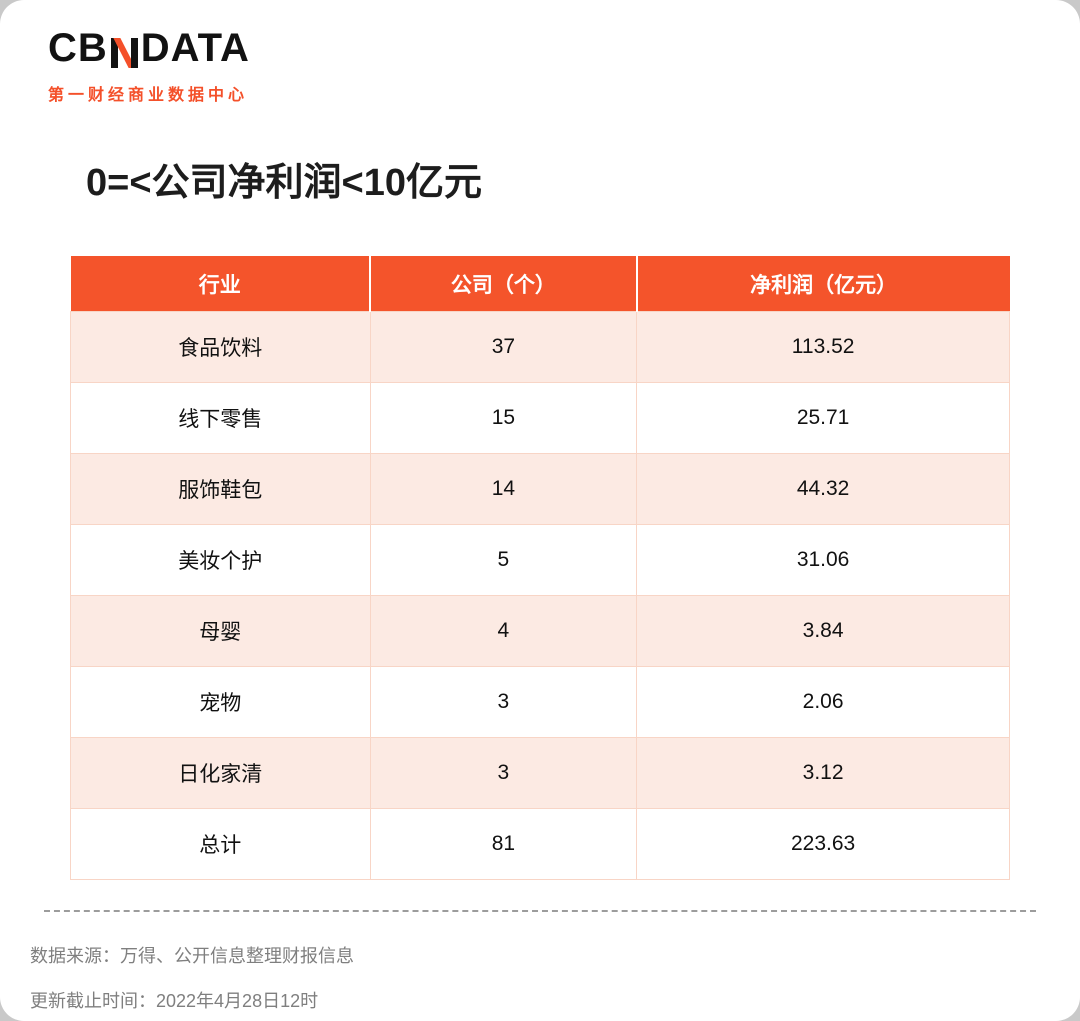 The height and width of the screenshot is (1021, 1080). What do you see at coordinates (220, 631) in the screenshot?
I see `industry-cell: 母婴` at bounding box center [220, 631].